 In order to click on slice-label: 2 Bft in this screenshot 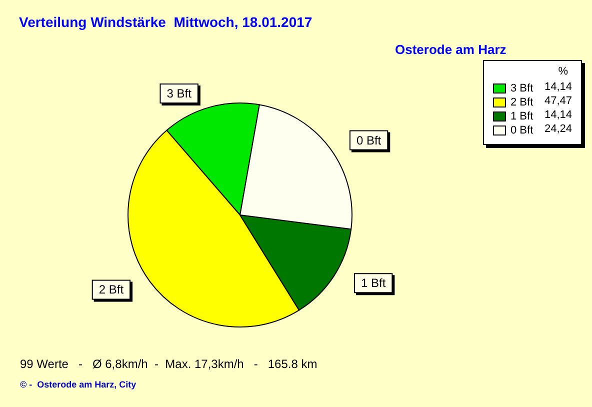, I will do `click(111, 289)`.